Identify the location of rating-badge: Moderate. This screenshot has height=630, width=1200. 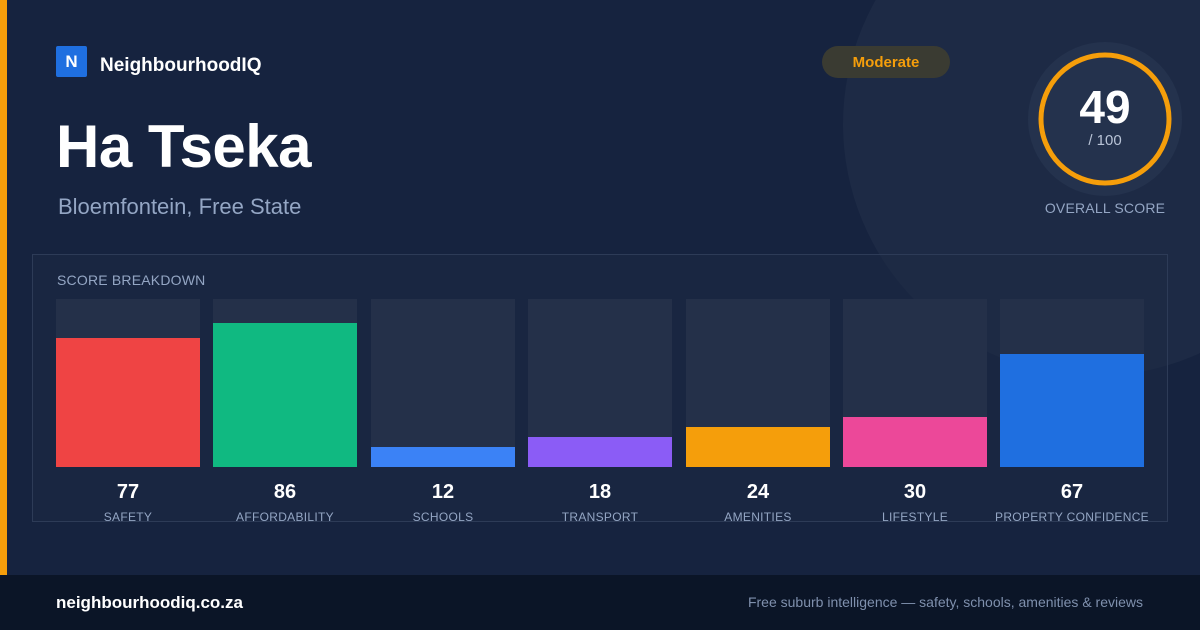
(886, 62).